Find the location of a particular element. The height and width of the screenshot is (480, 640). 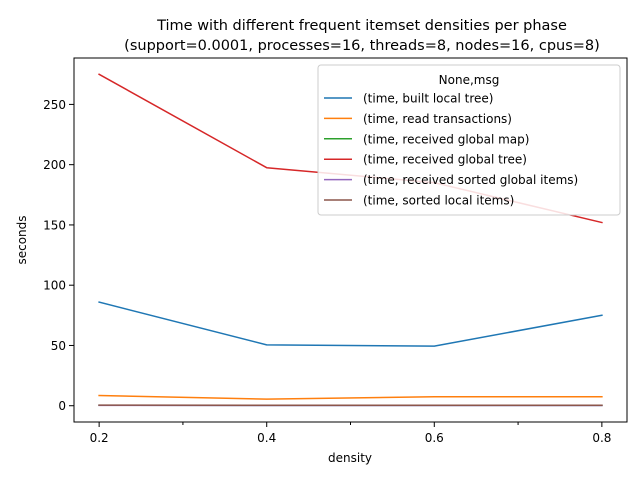

y-tick-label: 0 is located at coordinates (62, 406).